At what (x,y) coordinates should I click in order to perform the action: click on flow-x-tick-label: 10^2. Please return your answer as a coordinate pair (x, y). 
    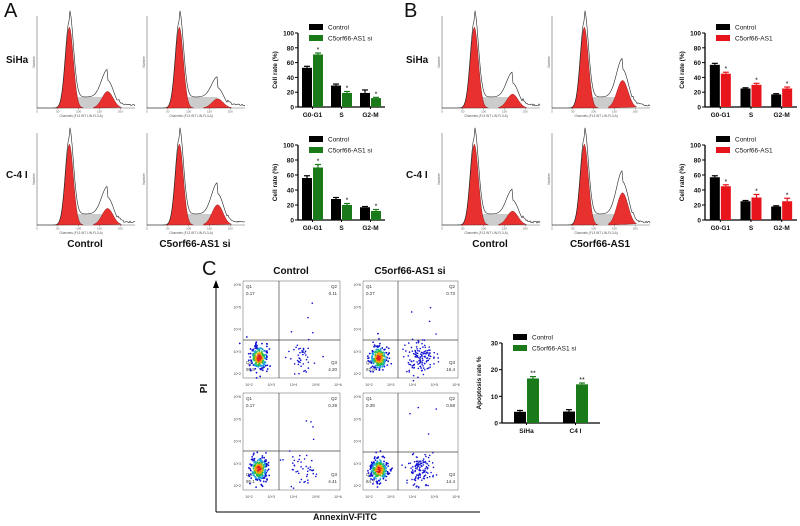
    Looking at the image, I should click on (249, 497).